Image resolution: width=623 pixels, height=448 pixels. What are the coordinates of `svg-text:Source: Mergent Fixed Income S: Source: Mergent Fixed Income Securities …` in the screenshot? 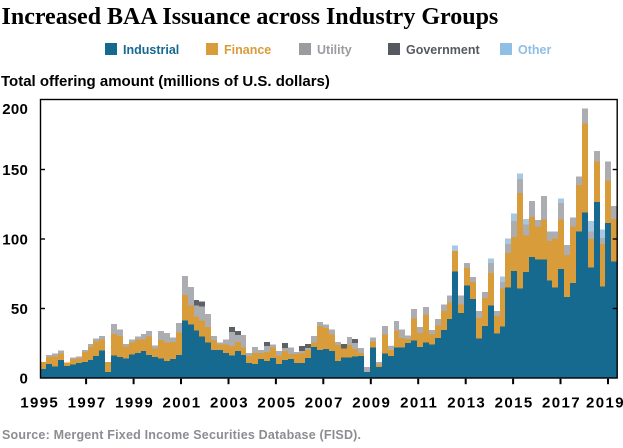 It's located at (181, 435).